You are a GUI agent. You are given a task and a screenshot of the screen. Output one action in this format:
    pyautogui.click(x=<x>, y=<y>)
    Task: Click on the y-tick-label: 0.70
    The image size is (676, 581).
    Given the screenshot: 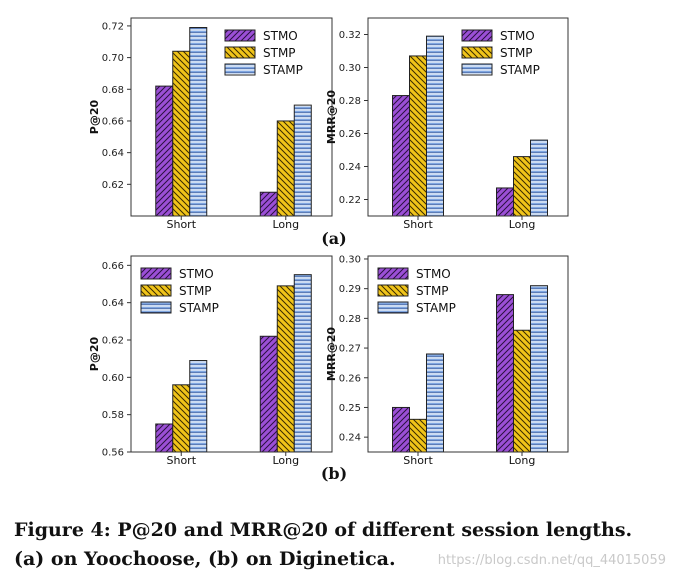 What is the action you would take?
    pyautogui.click(x=113, y=58)
    